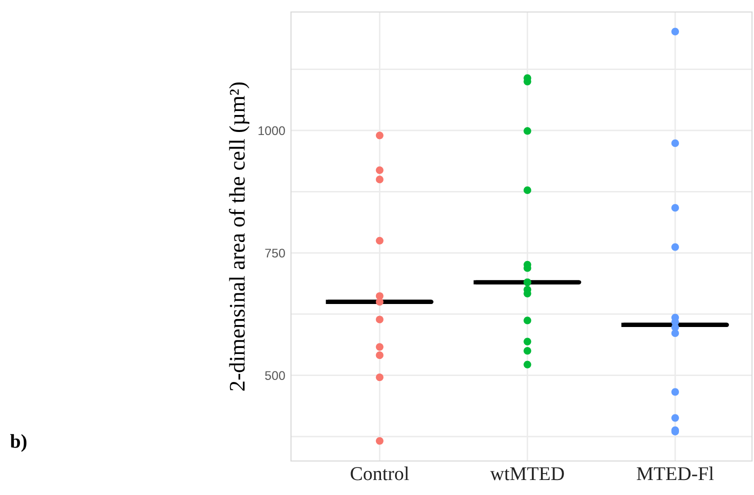 Image resolution: width=754 pixels, height=495 pixels. Describe the element at coordinates (239, 236) in the screenshot. I see `y-axis-title: 2-dimensinal area of the cell (µm²)` at that location.